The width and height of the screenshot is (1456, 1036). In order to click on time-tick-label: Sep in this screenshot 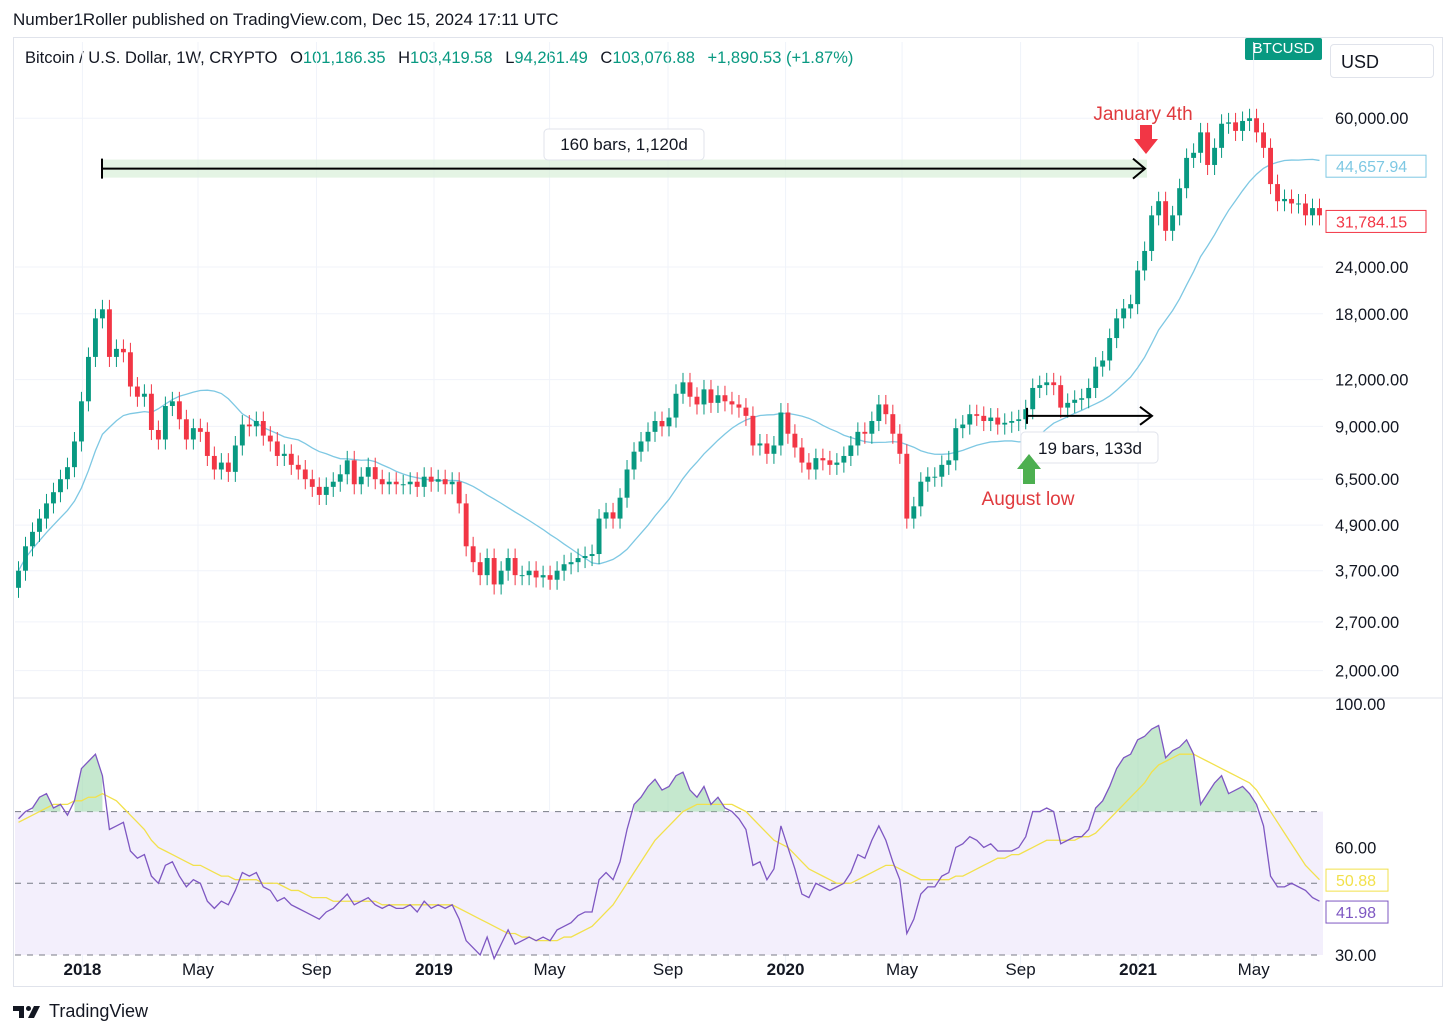, I will do `click(668, 969)`.